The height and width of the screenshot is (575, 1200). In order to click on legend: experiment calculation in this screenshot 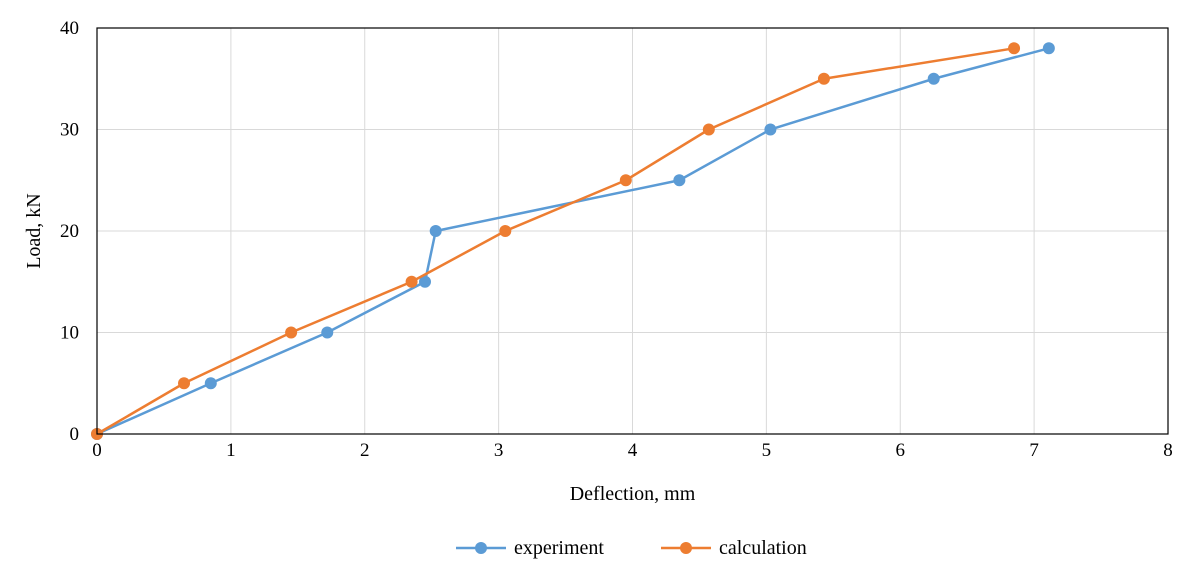, I will do `click(631, 548)`.